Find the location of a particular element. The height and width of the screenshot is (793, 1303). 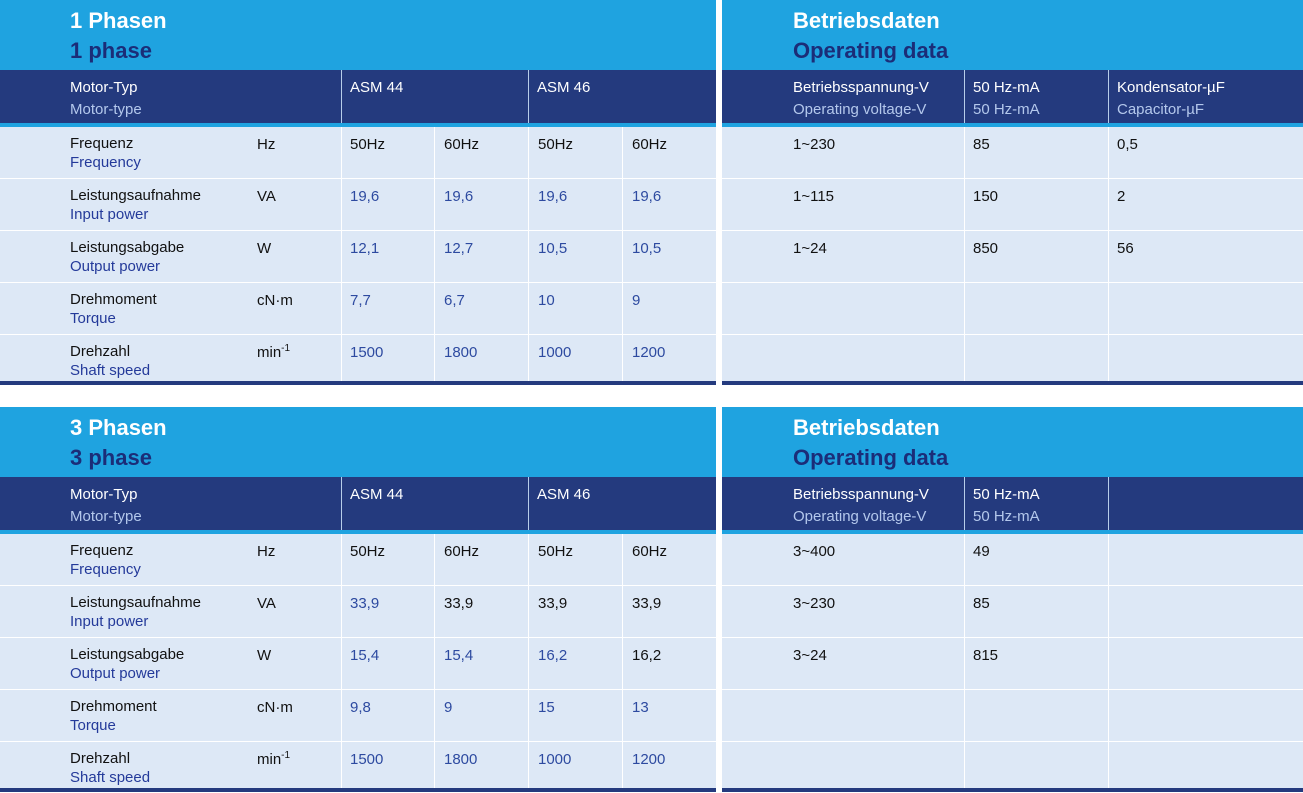

motor-type-en: Motor-type is located at coordinates (106, 109).